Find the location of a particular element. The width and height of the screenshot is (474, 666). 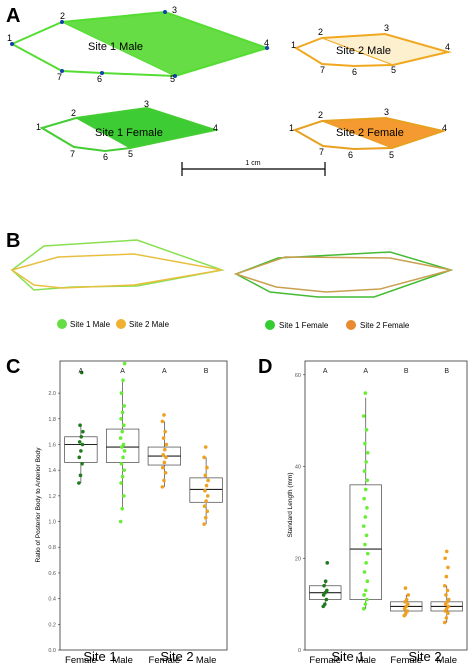

site1-male-shape: Site 1 Male 1 2 3 4 5 6 7 is located at coordinates (139, 44).